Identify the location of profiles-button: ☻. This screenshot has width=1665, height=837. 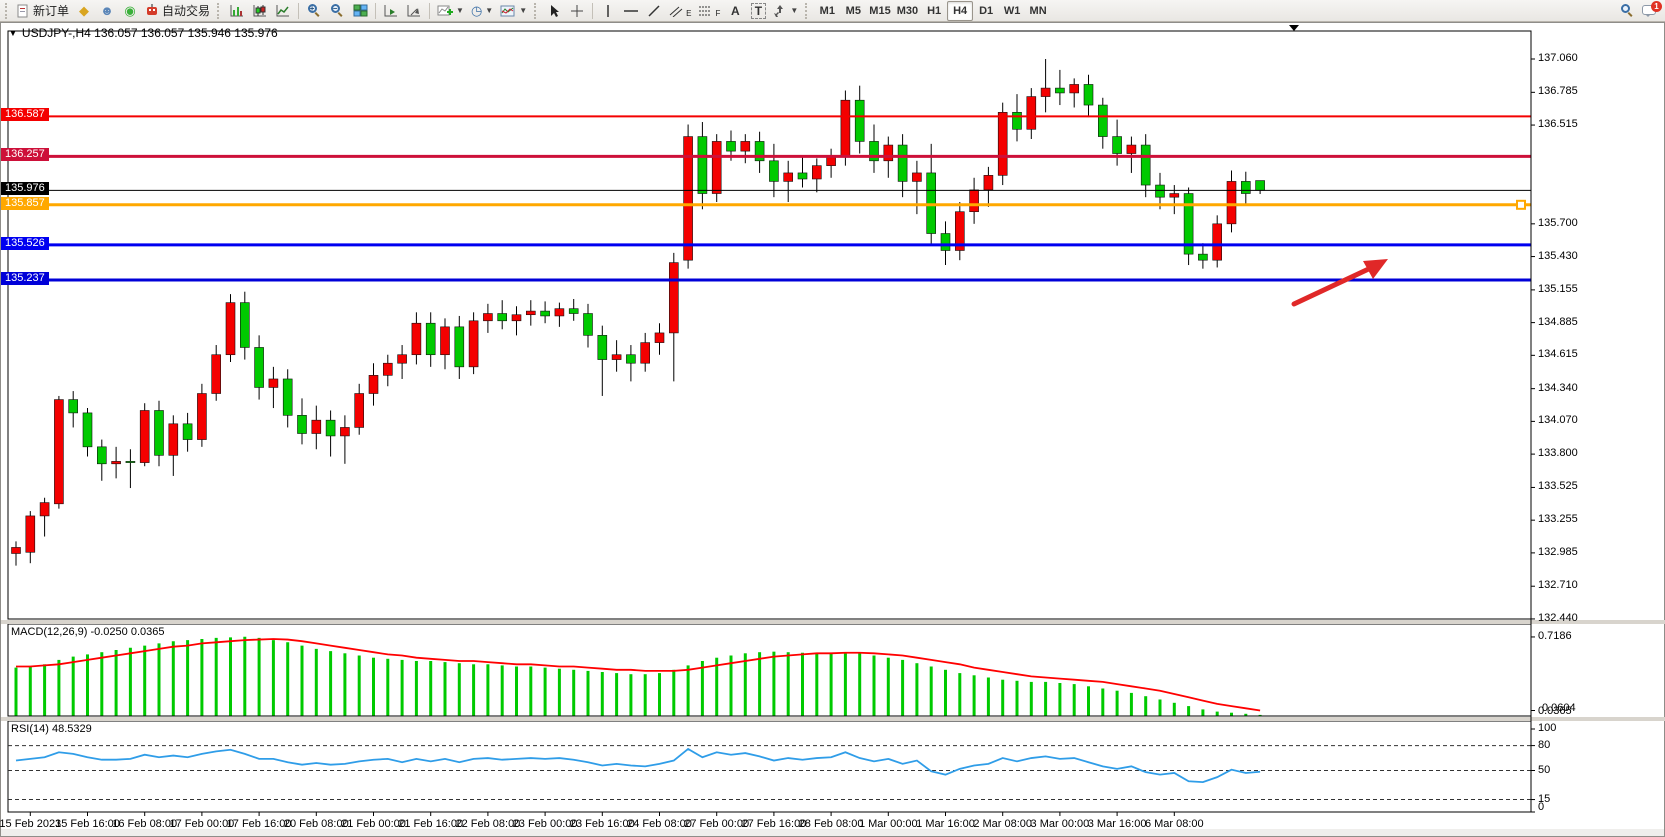
(107, 11).